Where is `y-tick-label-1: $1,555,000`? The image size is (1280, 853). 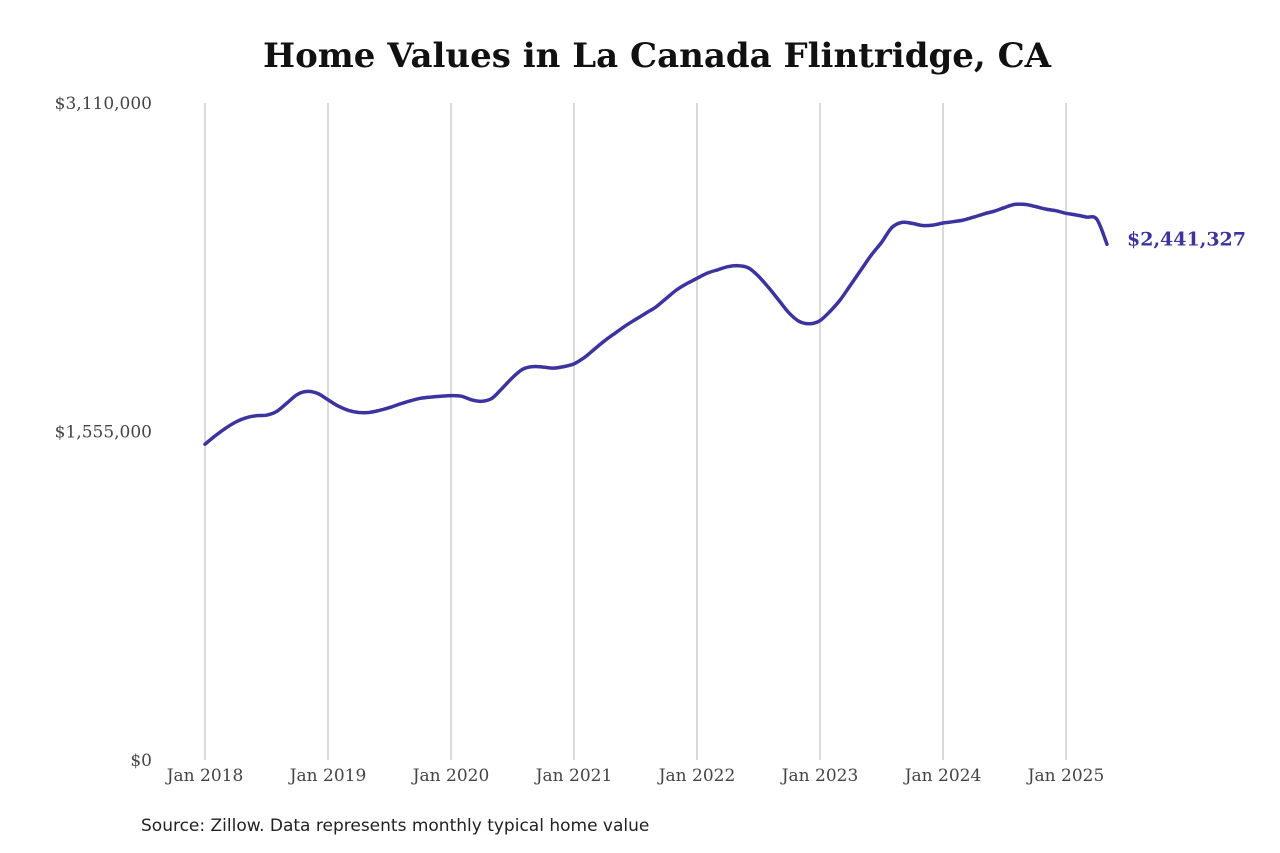 y-tick-label-1: $1,555,000 is located at coordinates (103, 433).